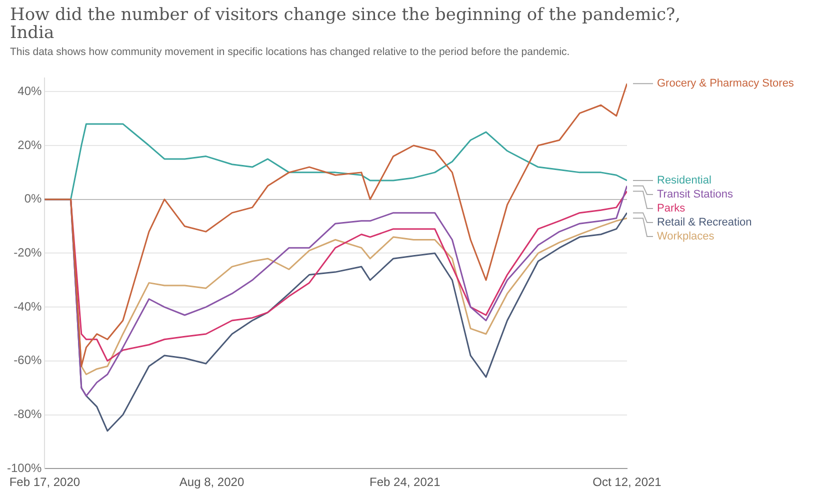 The image size is (827, 493). Describe the element at coordinates (405, 482) in the screenshot. I see `x-tick-label: Feb 24, 2021` at that location.